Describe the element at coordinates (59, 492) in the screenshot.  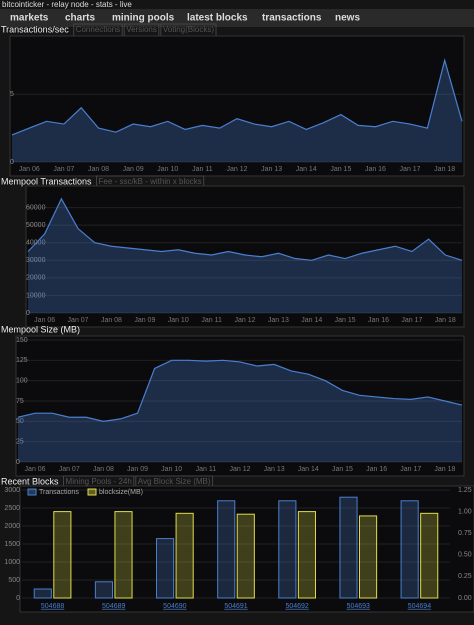
I see `legend-label: Transactions` at that location.